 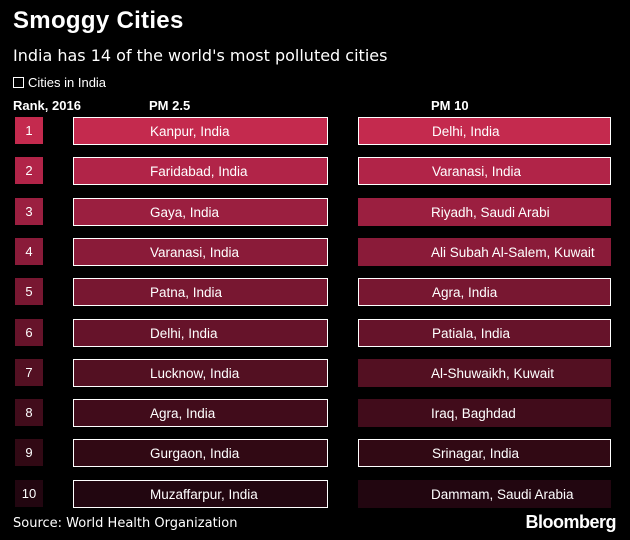 What do you see at coordinates (200, 212) in the screenshot?
I see `pm25-city: Gaya, India` at bounding box center [200, 212].